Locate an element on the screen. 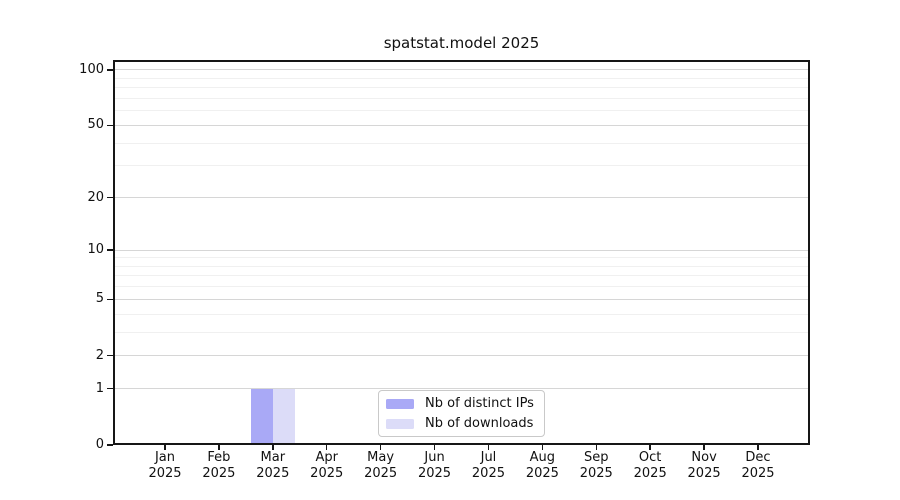  chart-title: spatstat.model 2025 is located at coordinates (461, 43).